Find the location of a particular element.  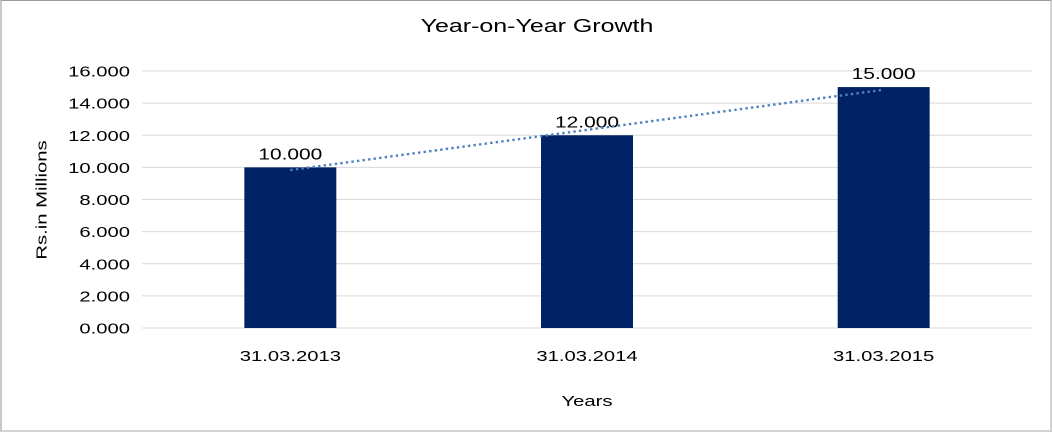

trendline is located at coordinates (587, 130).